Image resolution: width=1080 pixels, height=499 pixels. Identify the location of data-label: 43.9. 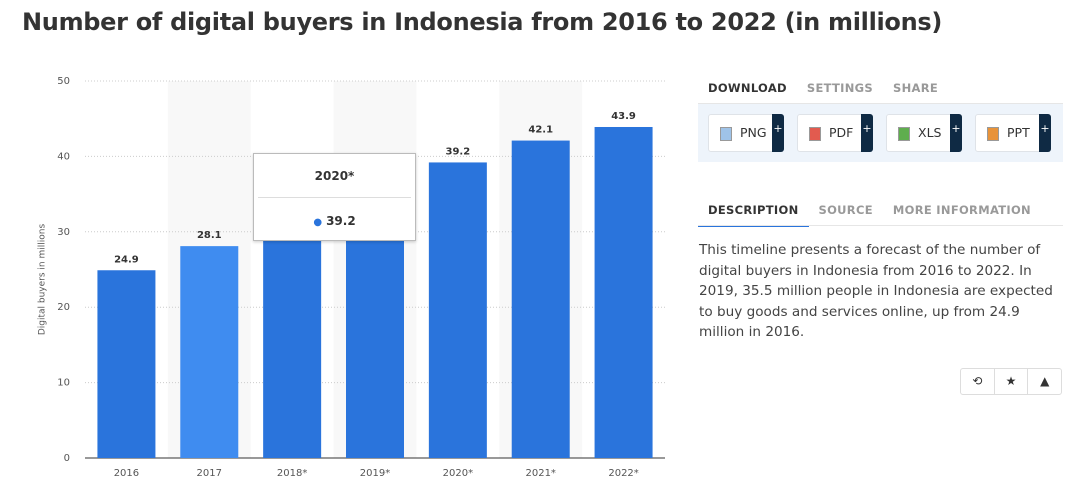
(623, 116).